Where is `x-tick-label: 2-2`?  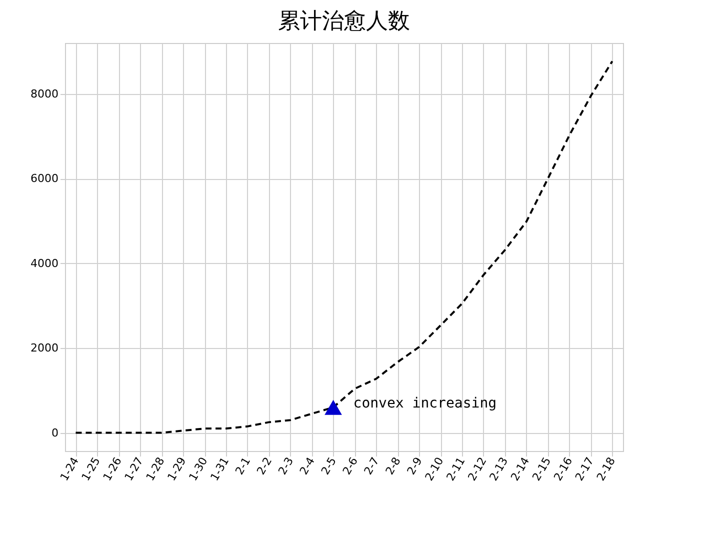 x-tick-label: 2-2 is located at coordinates (264, 466).